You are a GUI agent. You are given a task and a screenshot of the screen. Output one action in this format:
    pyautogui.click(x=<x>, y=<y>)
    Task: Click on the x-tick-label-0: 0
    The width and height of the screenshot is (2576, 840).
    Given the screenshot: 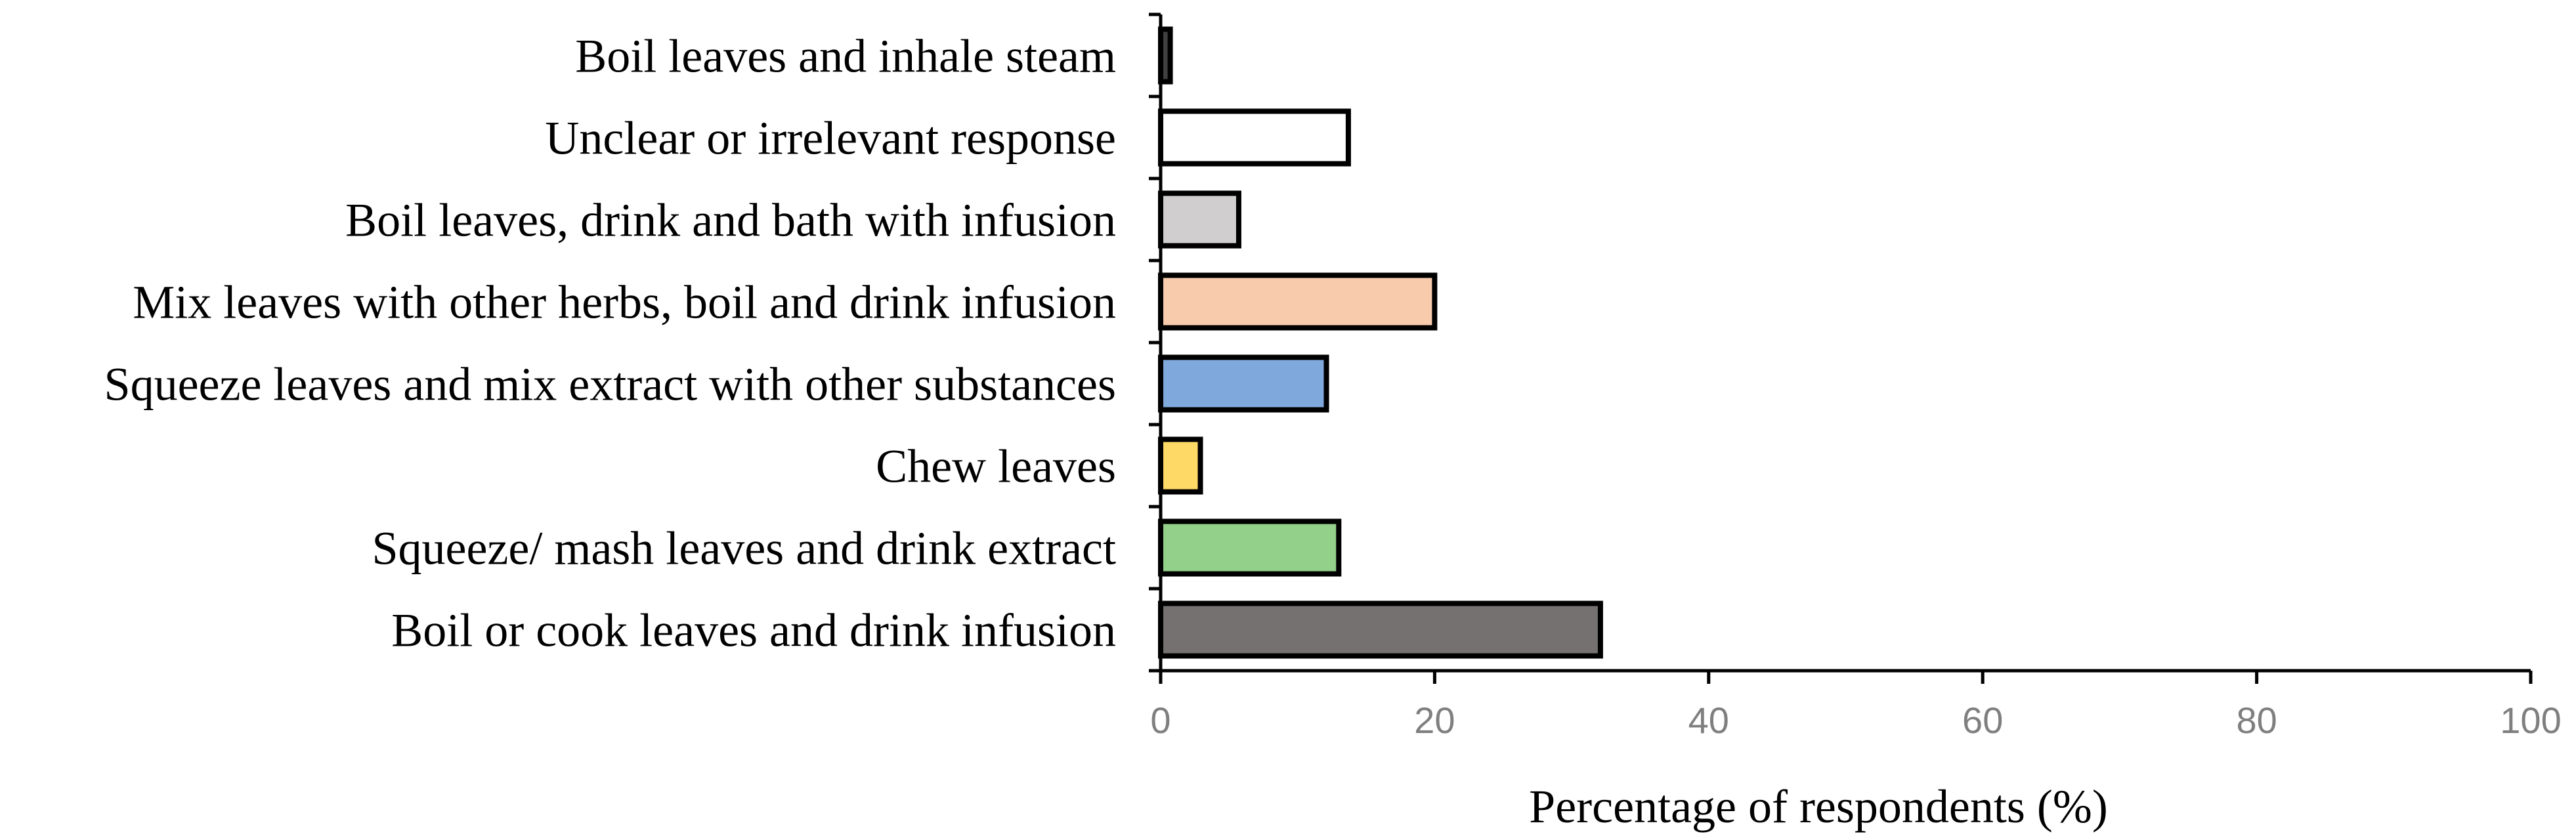 What is the action you would take?
    pyautogui.click(x=1160, y=720)
    